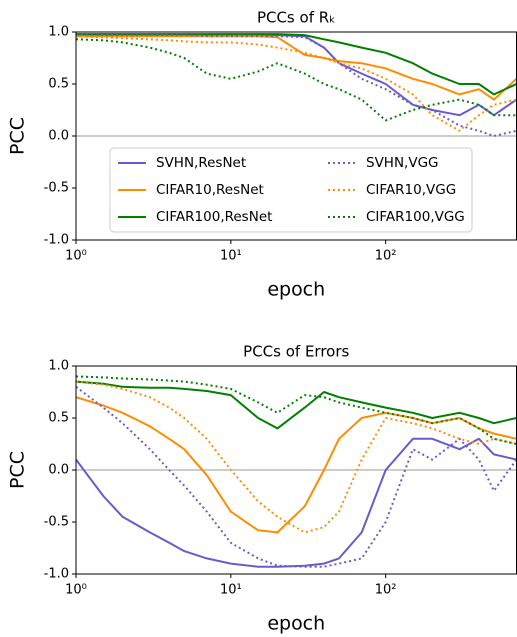 This screenshot has width=517, height=637. What do you see at coordinates (201, 163) in the screenshot?
I see `legend-label: SVHN,ResNet` at bounding box center [201, 163].